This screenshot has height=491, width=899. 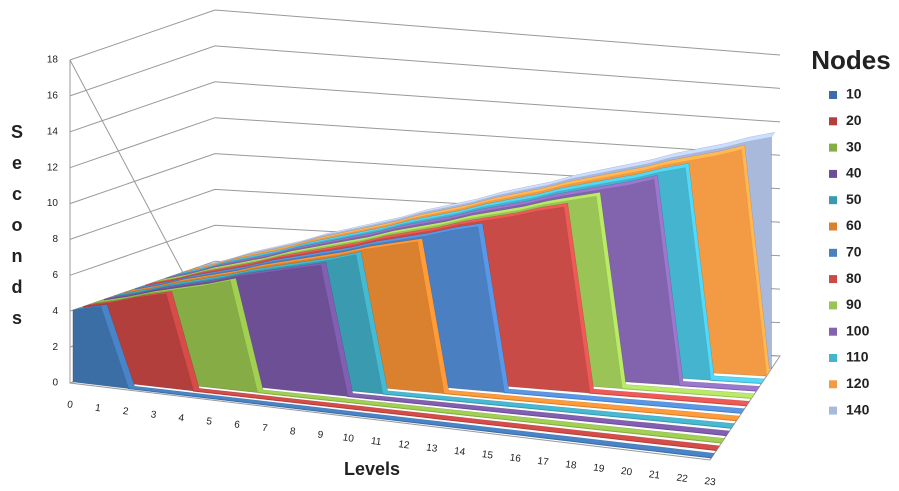 What do you see at coordinates (858, 409) in the screenshot?
I see `legend-label: 140` at bounding box center [858, 409].